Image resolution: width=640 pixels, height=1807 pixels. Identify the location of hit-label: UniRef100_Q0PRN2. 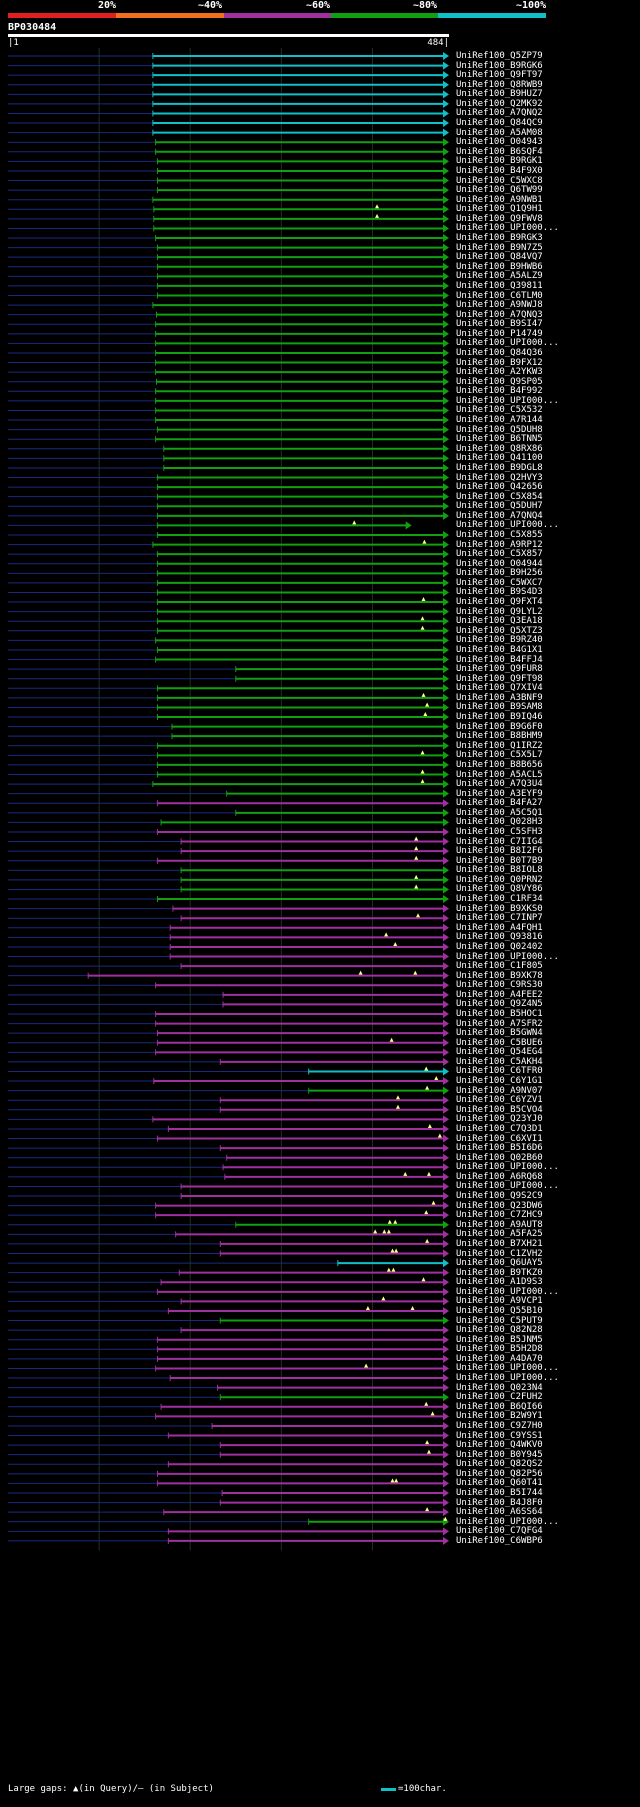
(499, 879).